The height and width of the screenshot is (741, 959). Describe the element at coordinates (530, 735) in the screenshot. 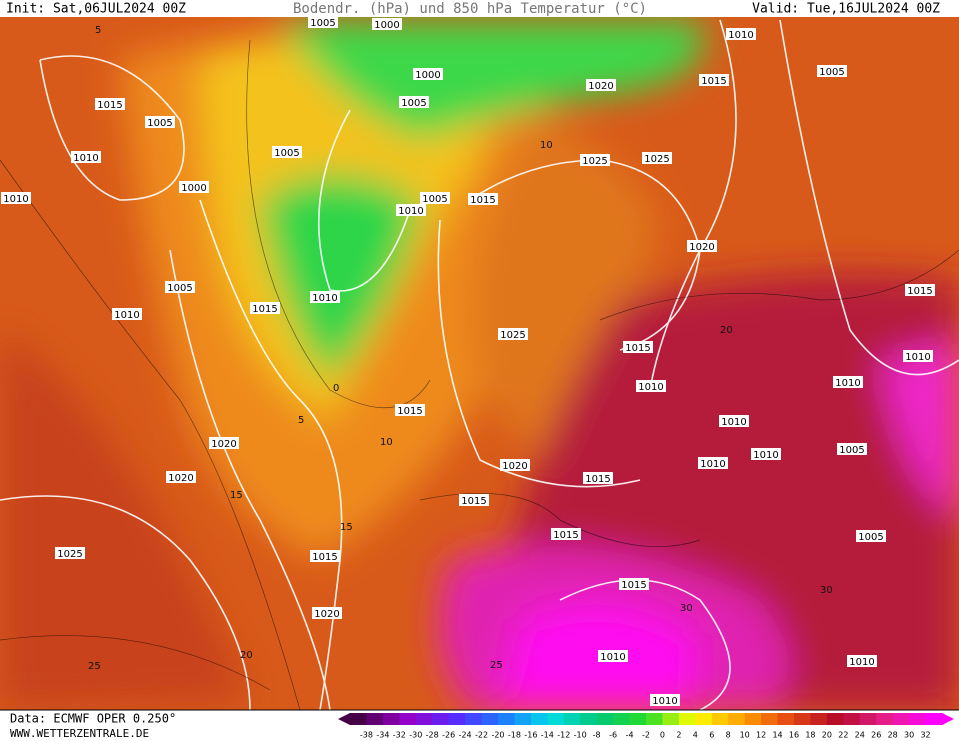

I see `colorbar-label: -16` at that location.